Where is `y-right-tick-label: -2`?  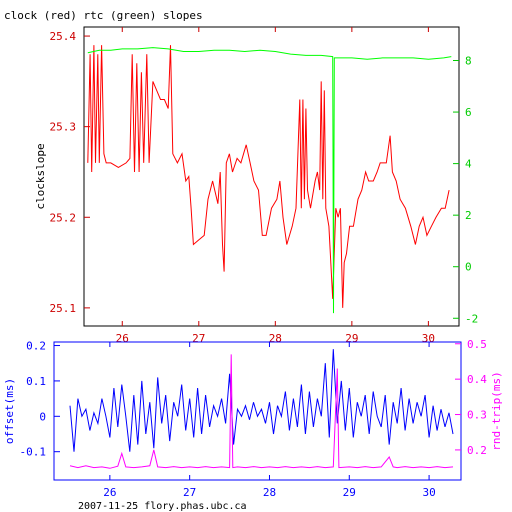 y-right-tick-label: -2 is located at coordinates (471, 318).